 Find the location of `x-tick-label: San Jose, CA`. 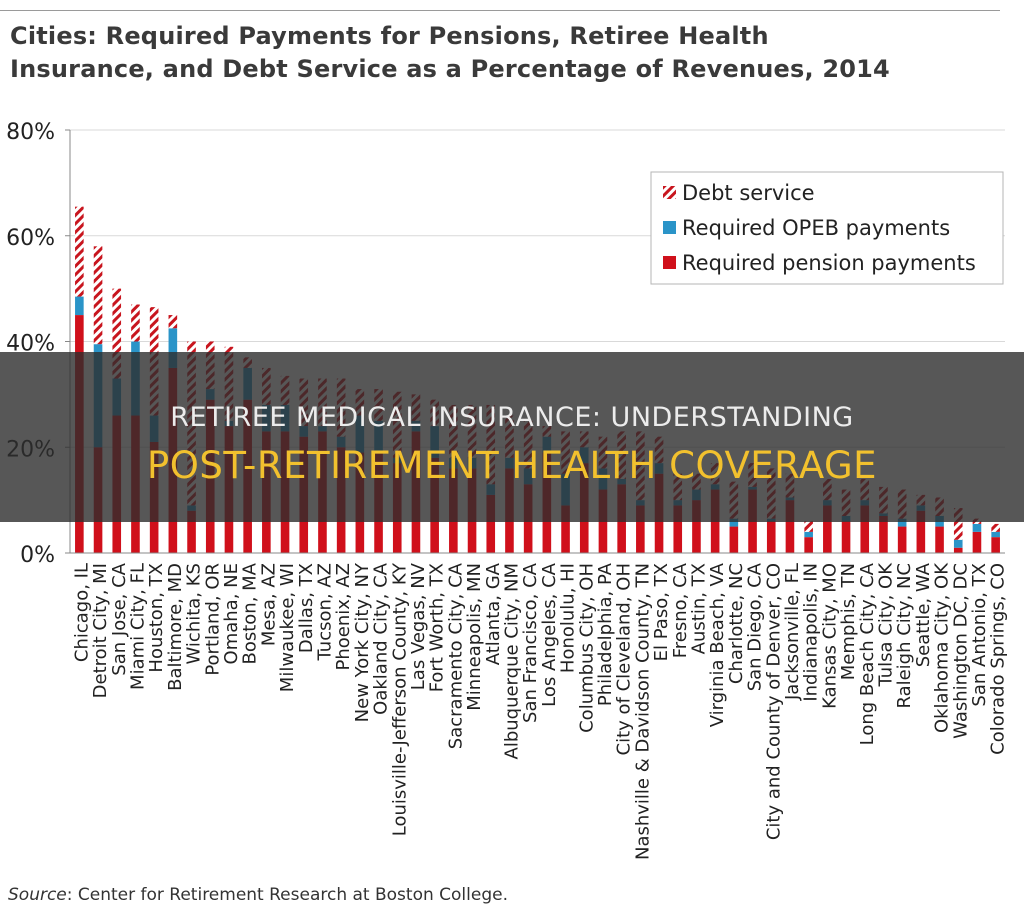

x-tick-label: San Jose, CA is located at coordinates (119, 618).